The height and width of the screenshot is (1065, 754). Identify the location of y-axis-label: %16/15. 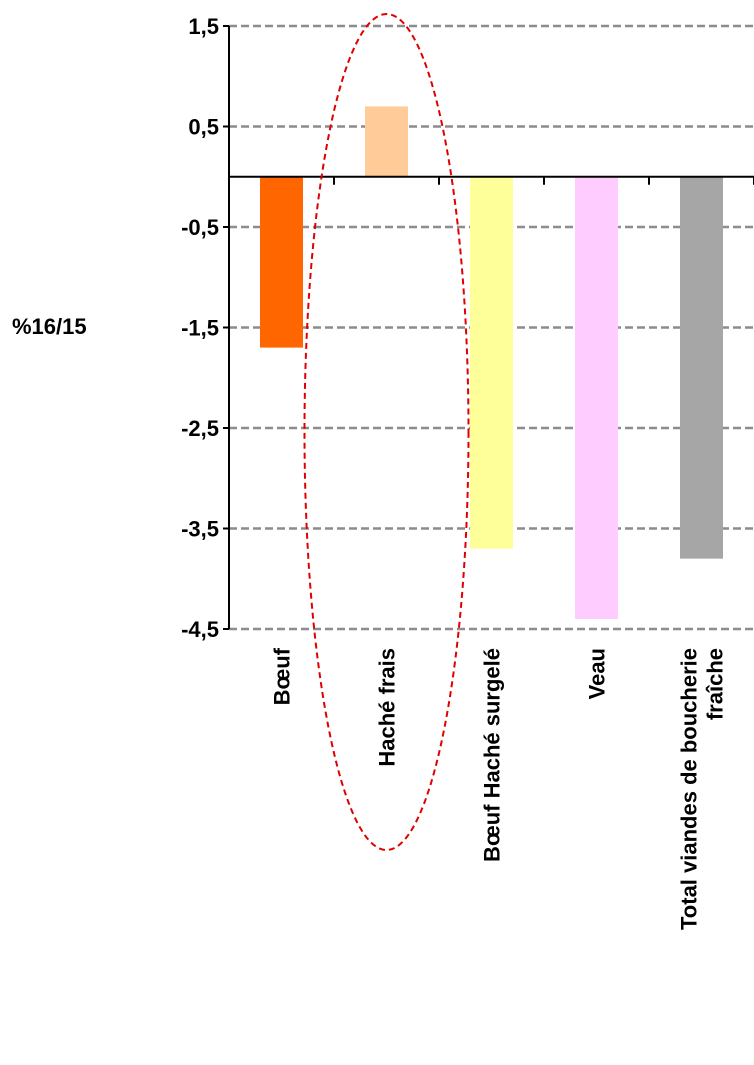
(49, 326).